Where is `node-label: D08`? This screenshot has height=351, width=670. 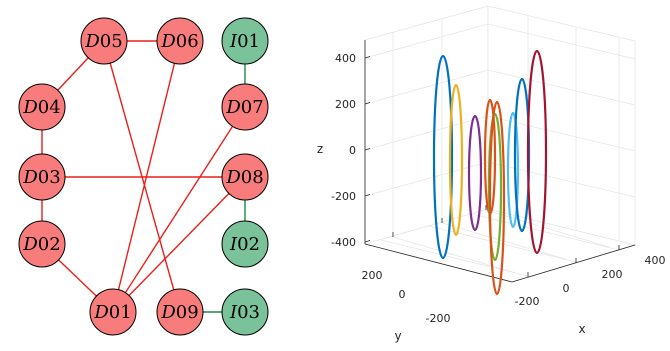
node-label: D08 is located at coordinates (244, 177).